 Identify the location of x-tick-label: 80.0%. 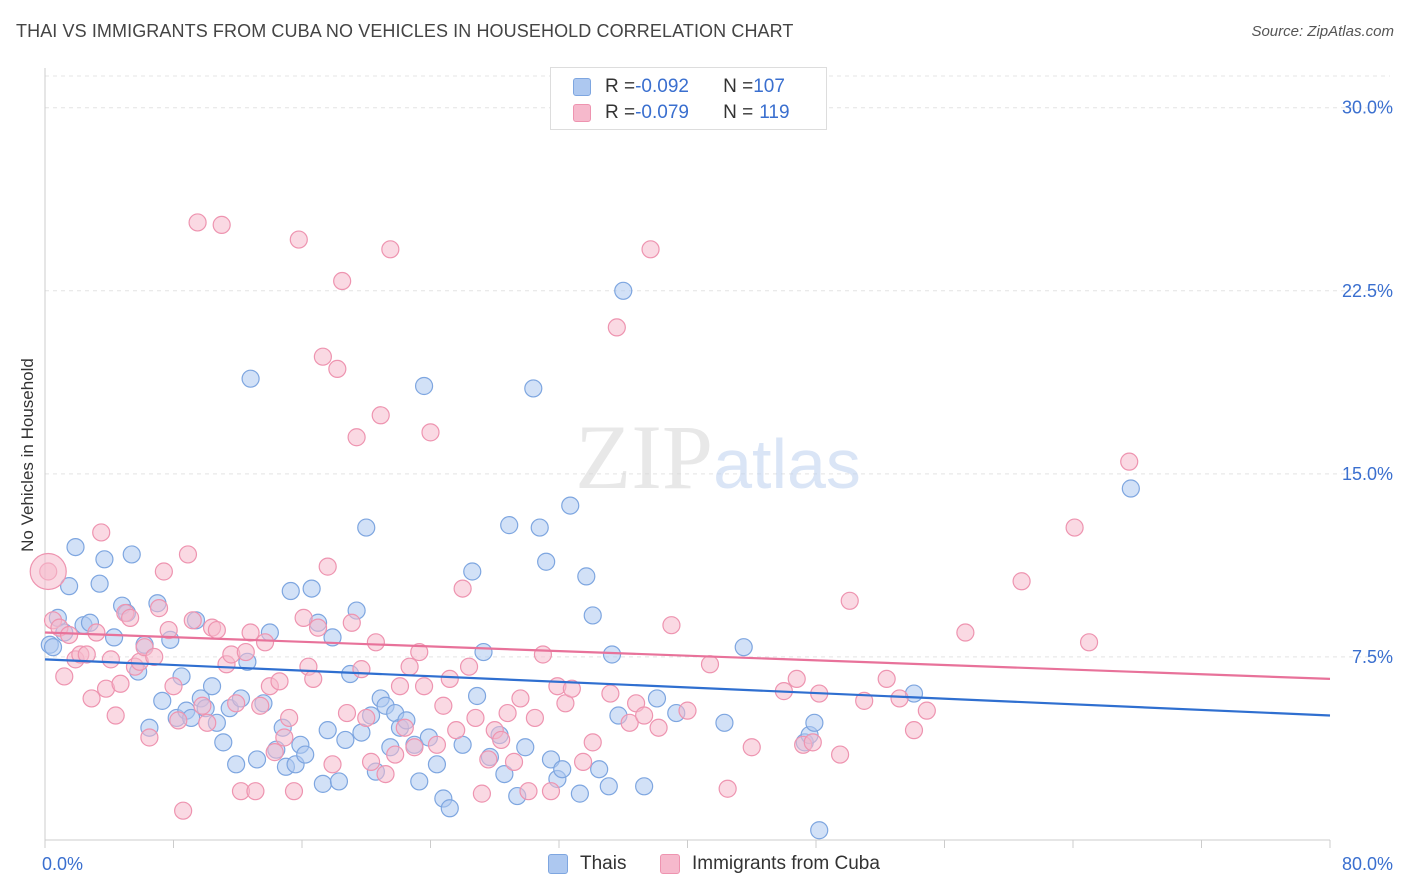
(1367, 864).